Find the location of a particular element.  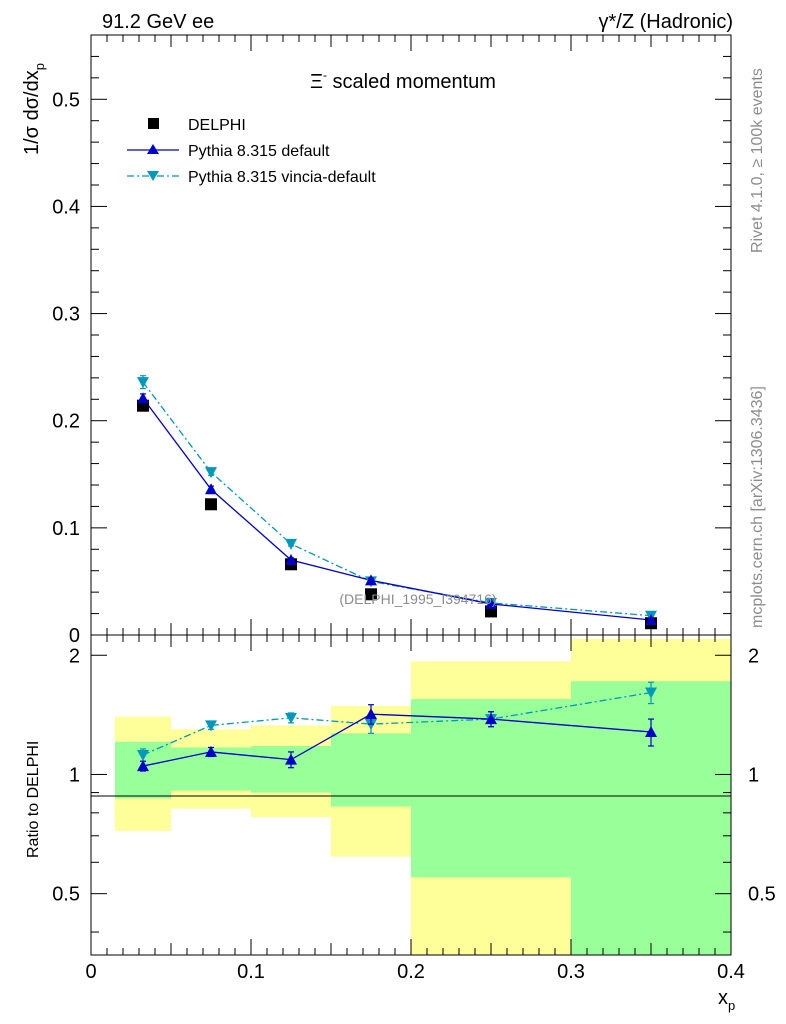

x-tick-label: 0 is located at coordinates (90, 972).